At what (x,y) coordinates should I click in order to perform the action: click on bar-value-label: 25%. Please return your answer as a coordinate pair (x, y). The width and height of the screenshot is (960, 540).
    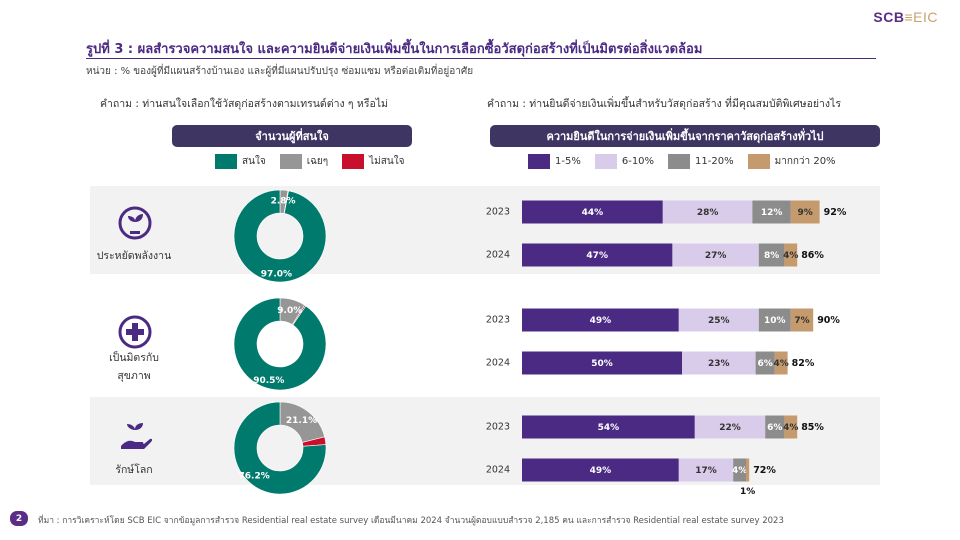
    Looking at the image, I should click on (719, 321).